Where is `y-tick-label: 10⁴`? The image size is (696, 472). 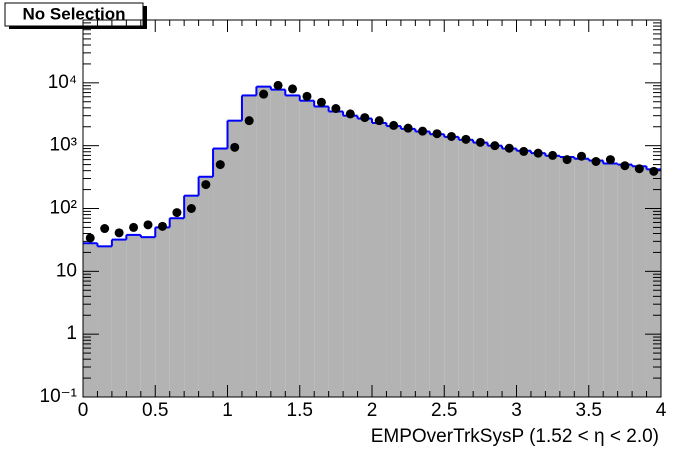 y-tick-label: 10⁴ is located at coordinates (62, 82).